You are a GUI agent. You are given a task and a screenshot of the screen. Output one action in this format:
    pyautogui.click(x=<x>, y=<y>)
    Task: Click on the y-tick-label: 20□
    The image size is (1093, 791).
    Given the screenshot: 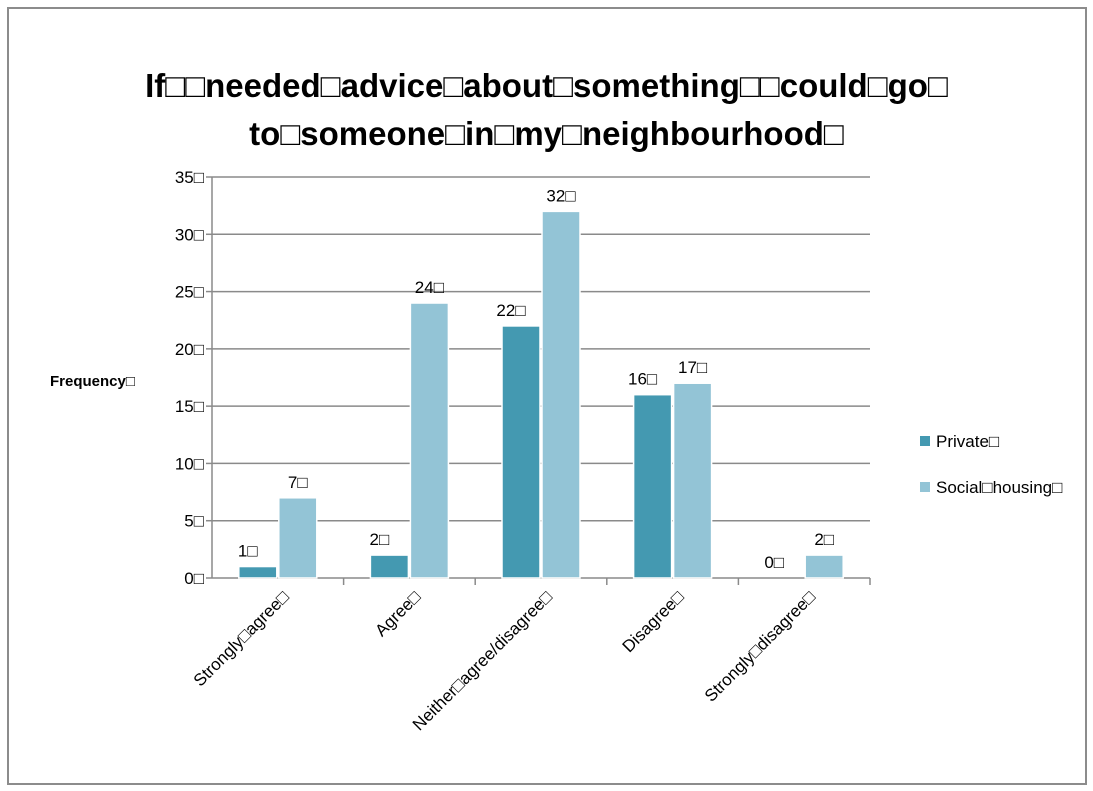 What is the action you would take?
    pyautogui.click(x=189, y=349)
    